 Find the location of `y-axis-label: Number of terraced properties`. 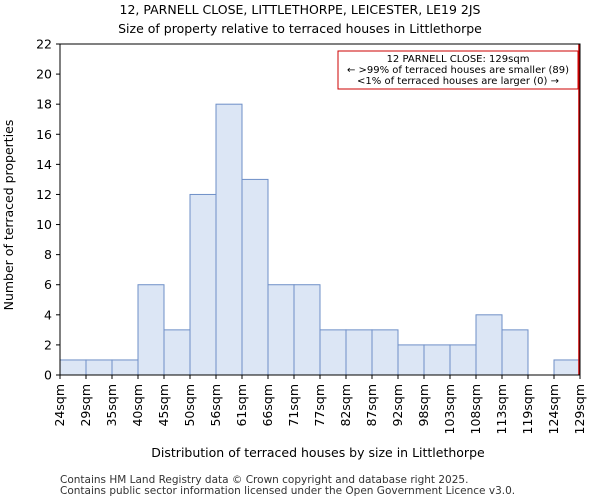

y-axis-label: Number of terraced properties is located at coordinates (8, 215).